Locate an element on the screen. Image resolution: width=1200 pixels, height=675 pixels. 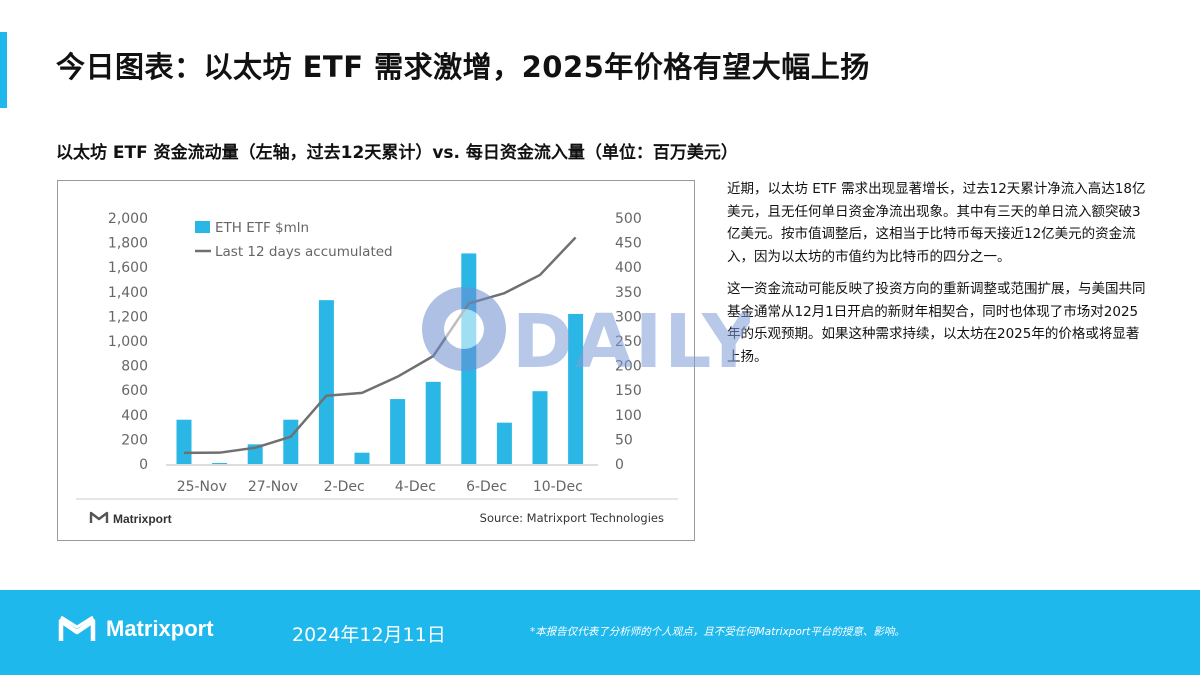
x-axis-tick-label: 6-Dec is located at coordinates (486, 487).